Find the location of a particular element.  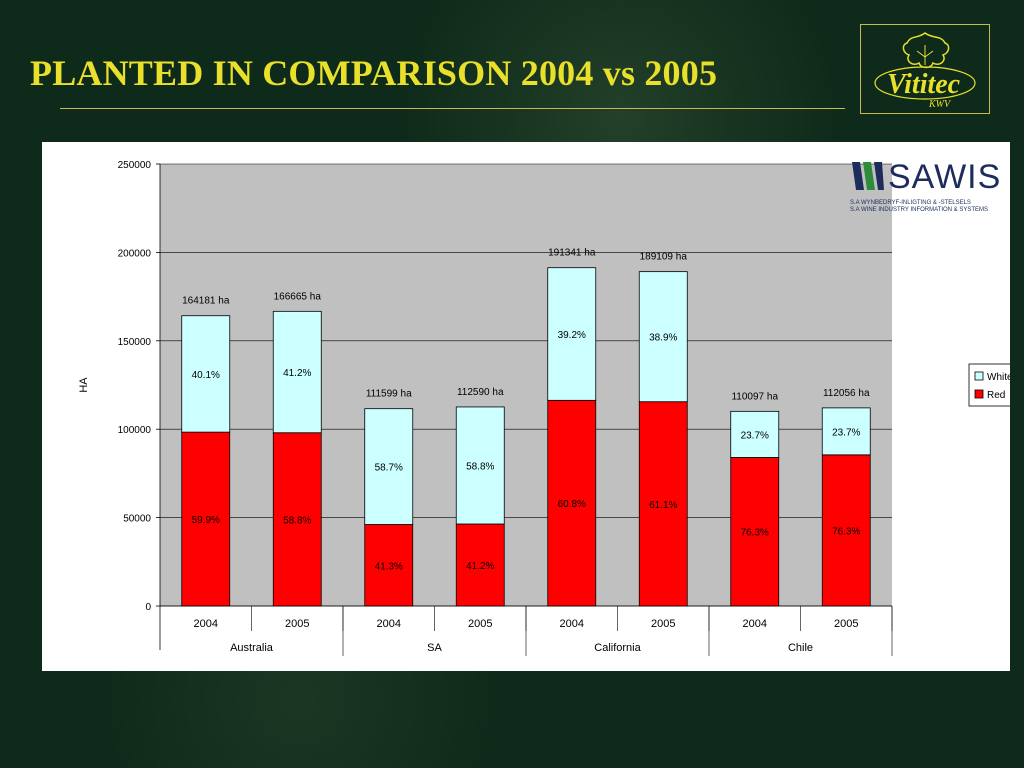

slide-title: PLANTED IN COMPARISON 2004 vs 2005 is located at coordinates (374, 73).